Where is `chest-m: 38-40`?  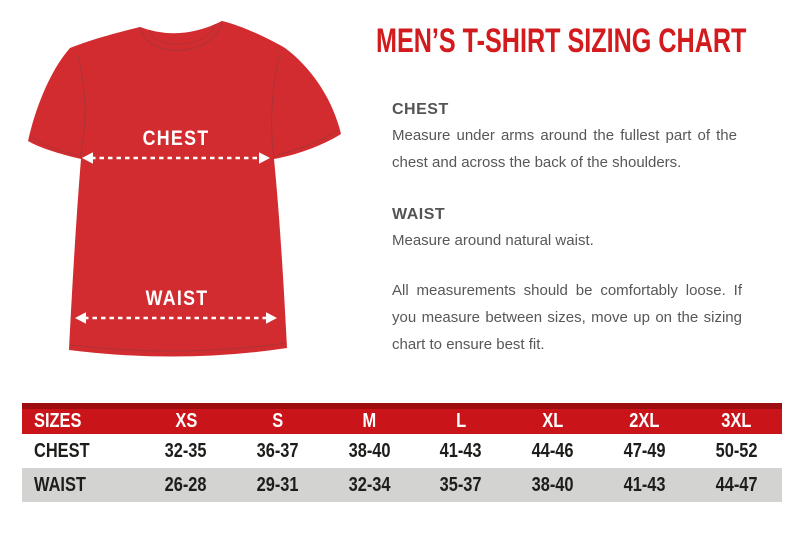 chest-m: 38-40 is located at coordinates (369, 450).